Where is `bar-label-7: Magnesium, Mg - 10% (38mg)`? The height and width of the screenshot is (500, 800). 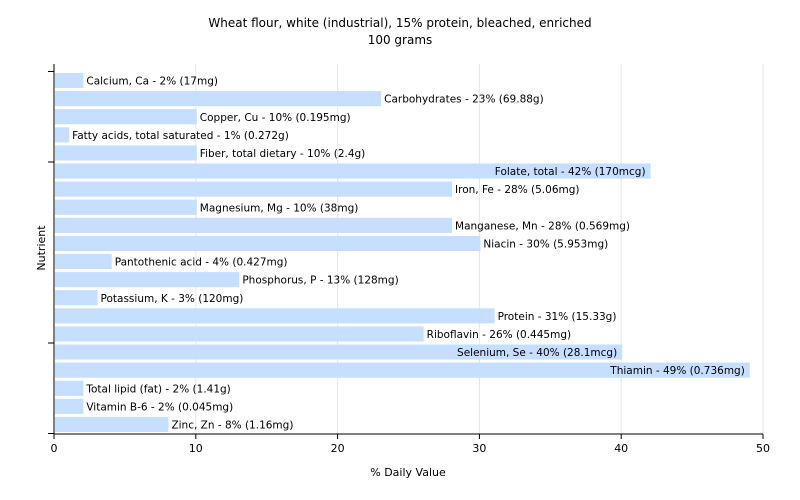
bar-label-7: Magnesium, Mg - 10% (38mg) is located at coordinates (279, 208).